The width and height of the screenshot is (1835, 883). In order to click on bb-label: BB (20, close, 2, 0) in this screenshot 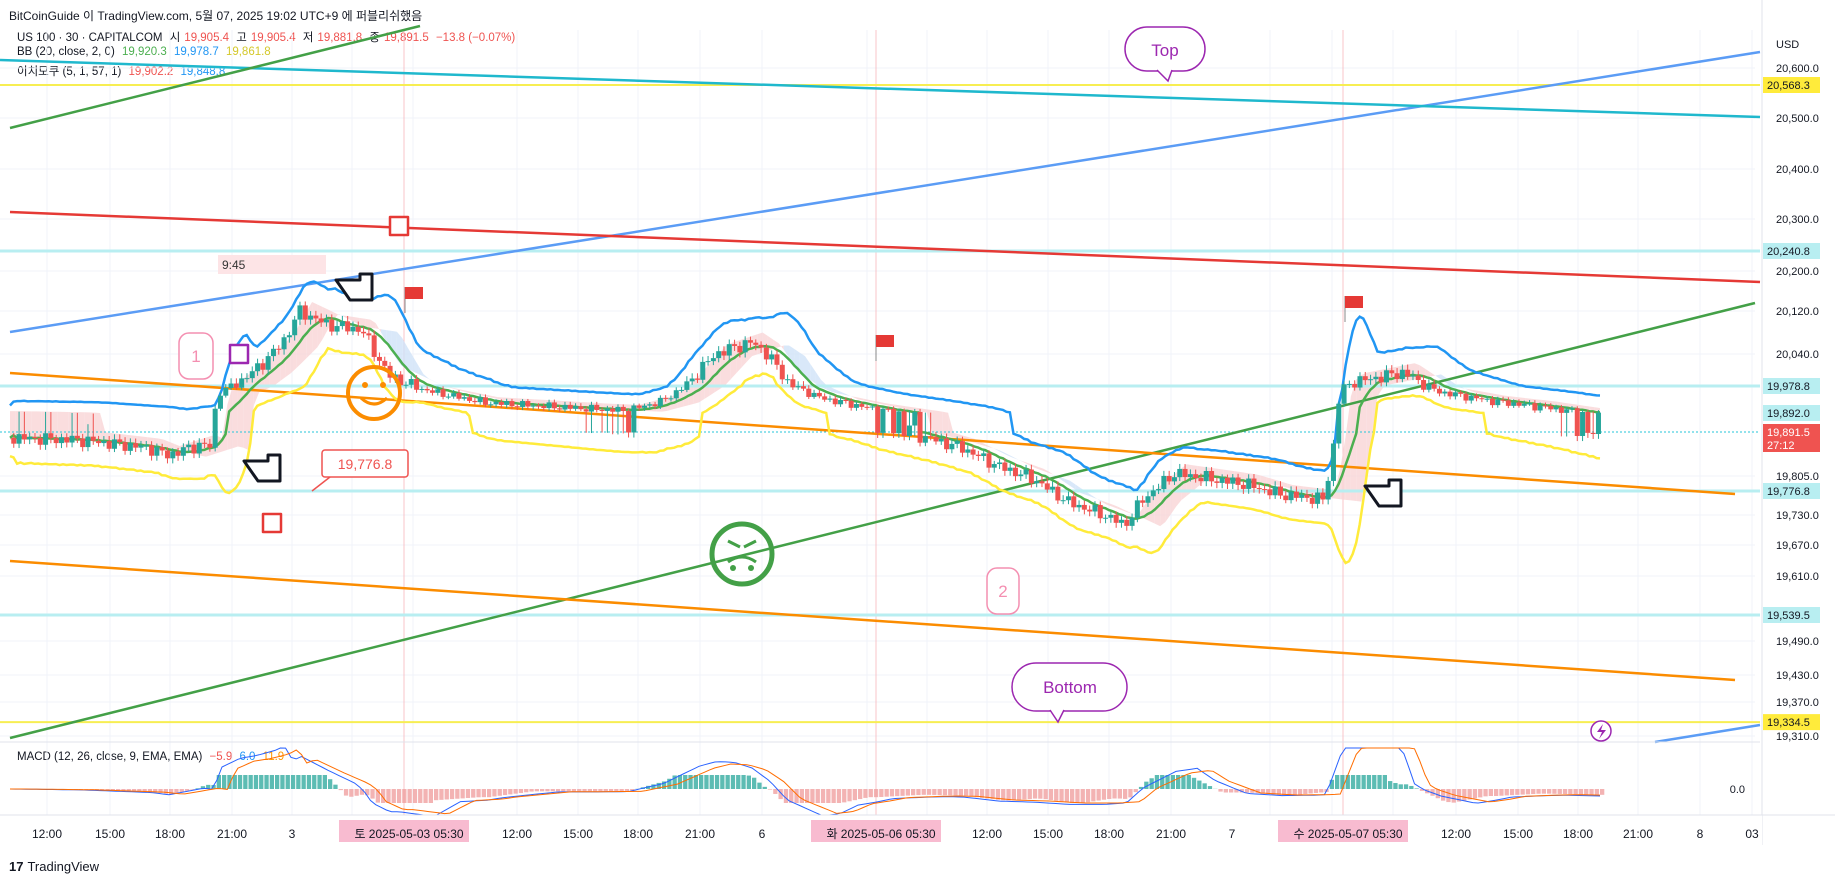, I will do `click(66, 52)`.